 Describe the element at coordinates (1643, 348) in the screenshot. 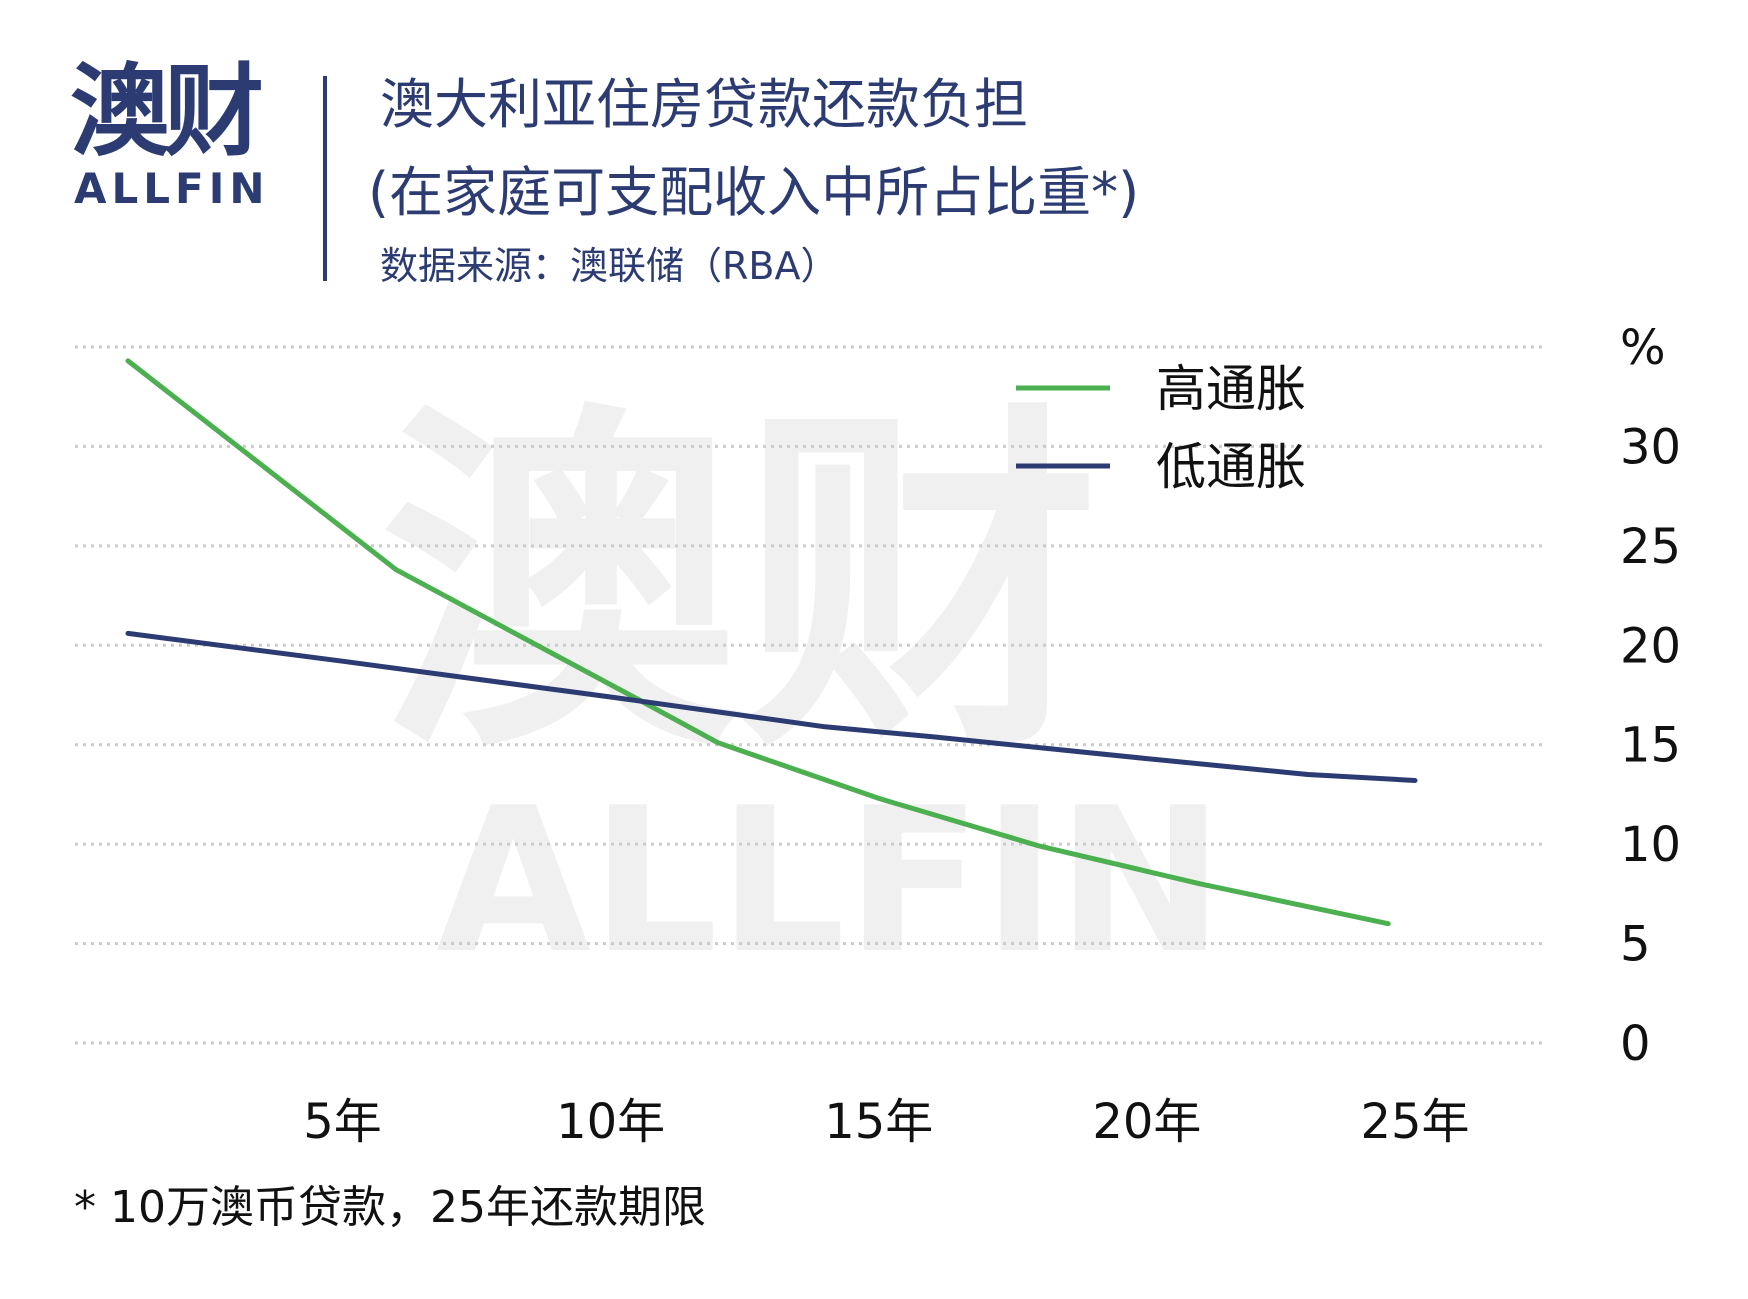

I see `y-axis-unit-label: %` at that location.